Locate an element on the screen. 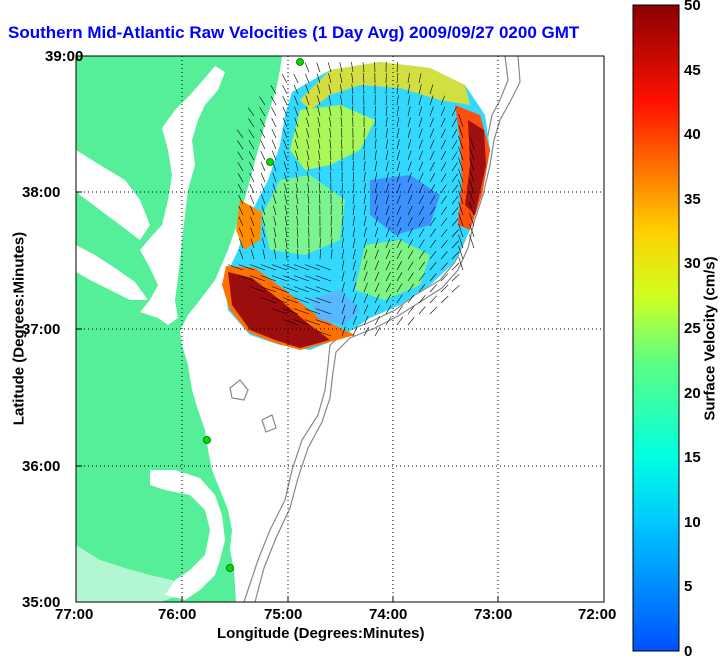 The image size is (724, 660). colorbar-label: Surface Velocity (cm/s) is located at coordinates (710, 339).